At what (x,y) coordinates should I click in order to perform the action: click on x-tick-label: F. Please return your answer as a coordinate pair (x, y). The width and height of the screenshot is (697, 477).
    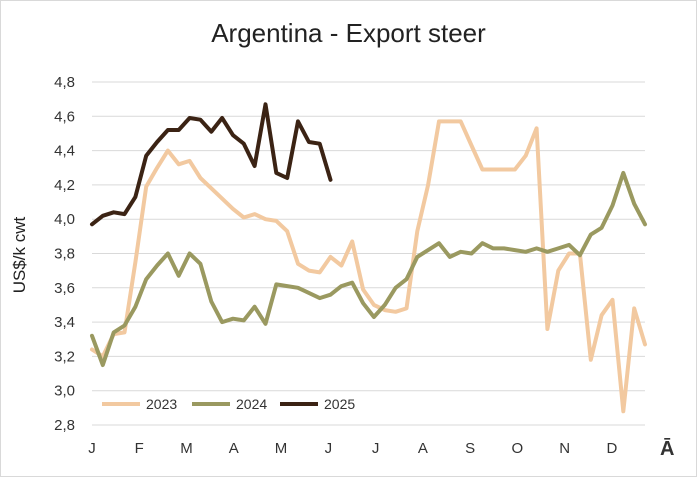
    Looking at the image, I should click on (139, 448).